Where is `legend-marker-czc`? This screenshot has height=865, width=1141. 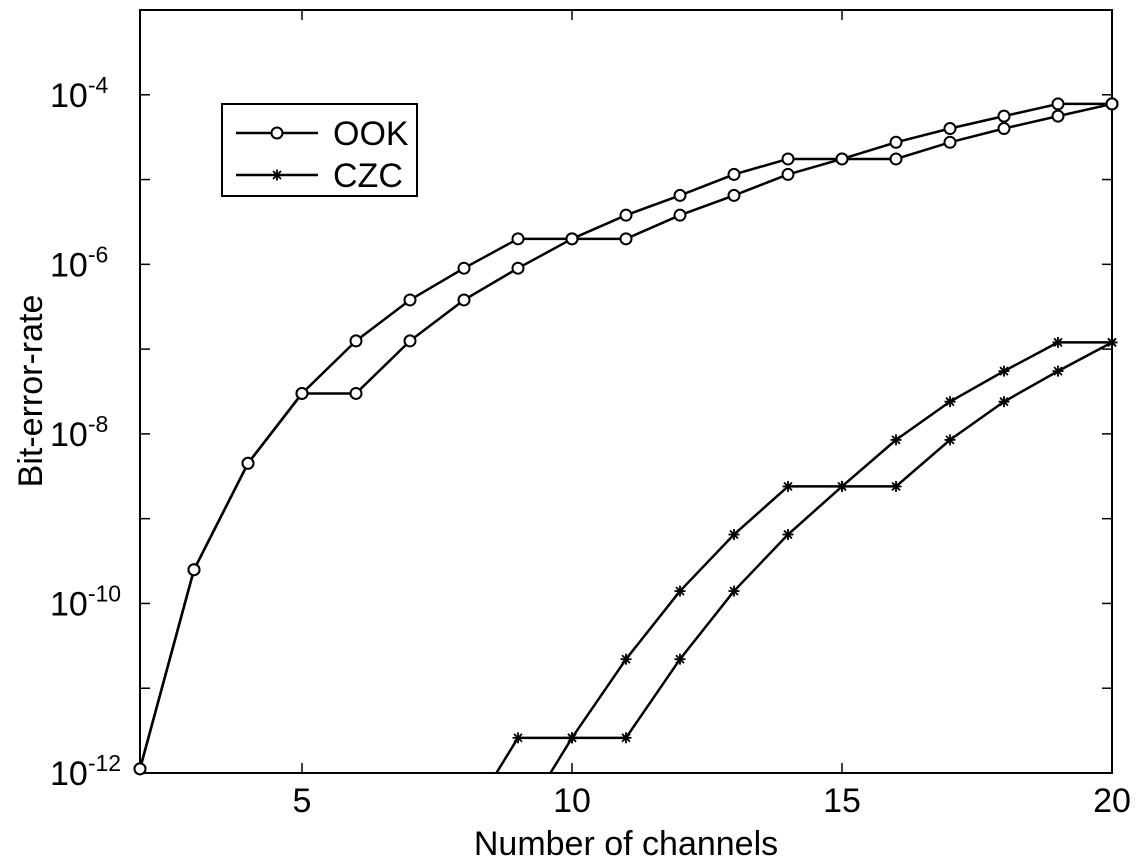
legend-marker-czc is located at coordinates (277, 175).